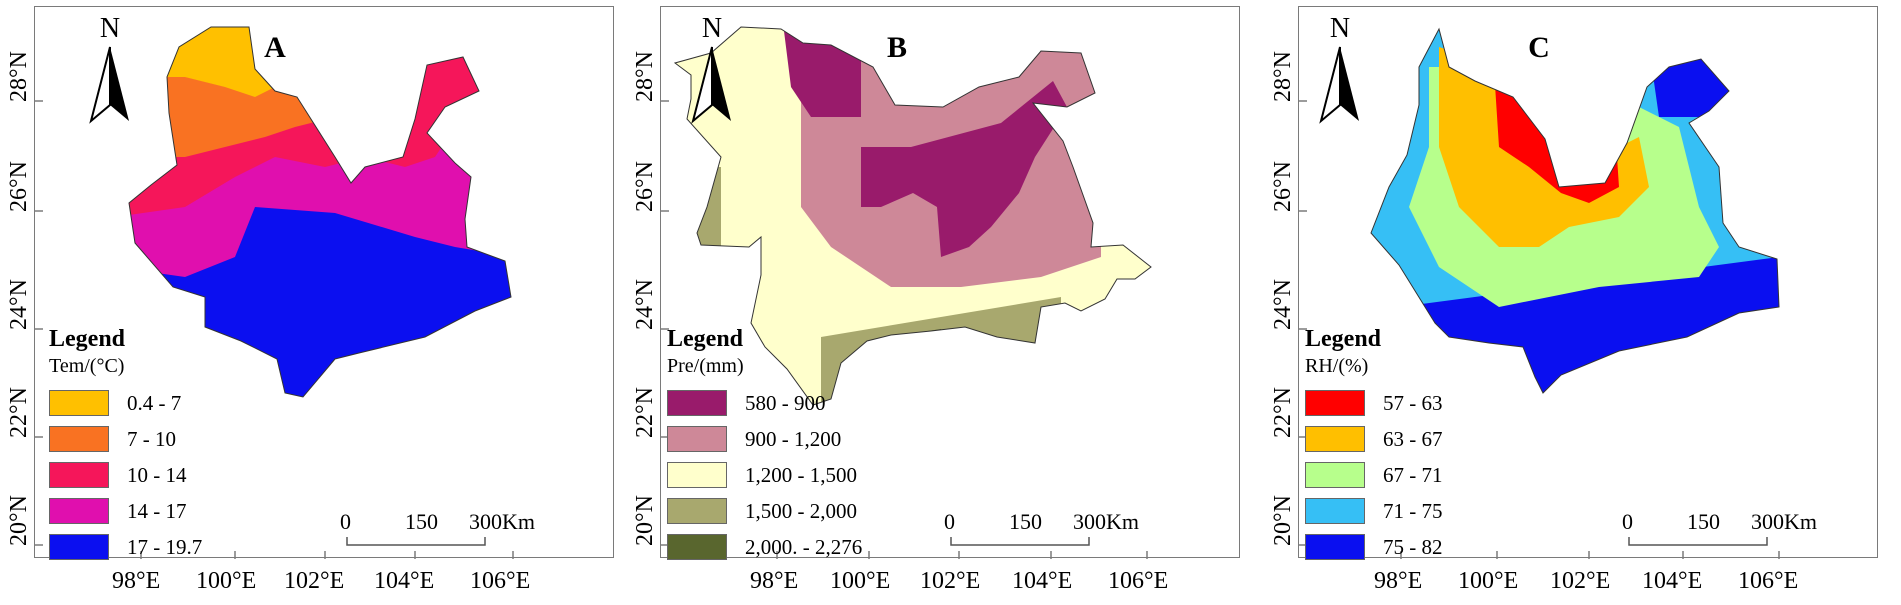 This screenshot has height=605, width=1901. Describe the element at coordinates (774, 581) in the screenshot. I see `lon-label-98-b: 98°E` at that location.